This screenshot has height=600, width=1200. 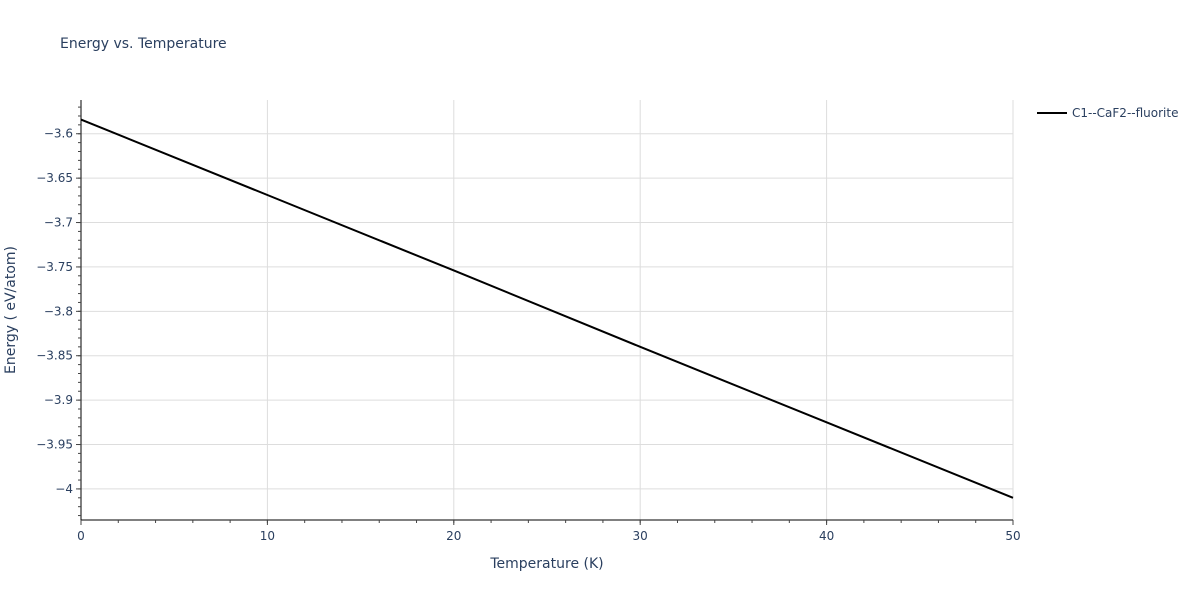 What do you see at coordinates (640, 536) in the screenshot?
I see `x-tick-label: 30` at bounding box center [640, 536].